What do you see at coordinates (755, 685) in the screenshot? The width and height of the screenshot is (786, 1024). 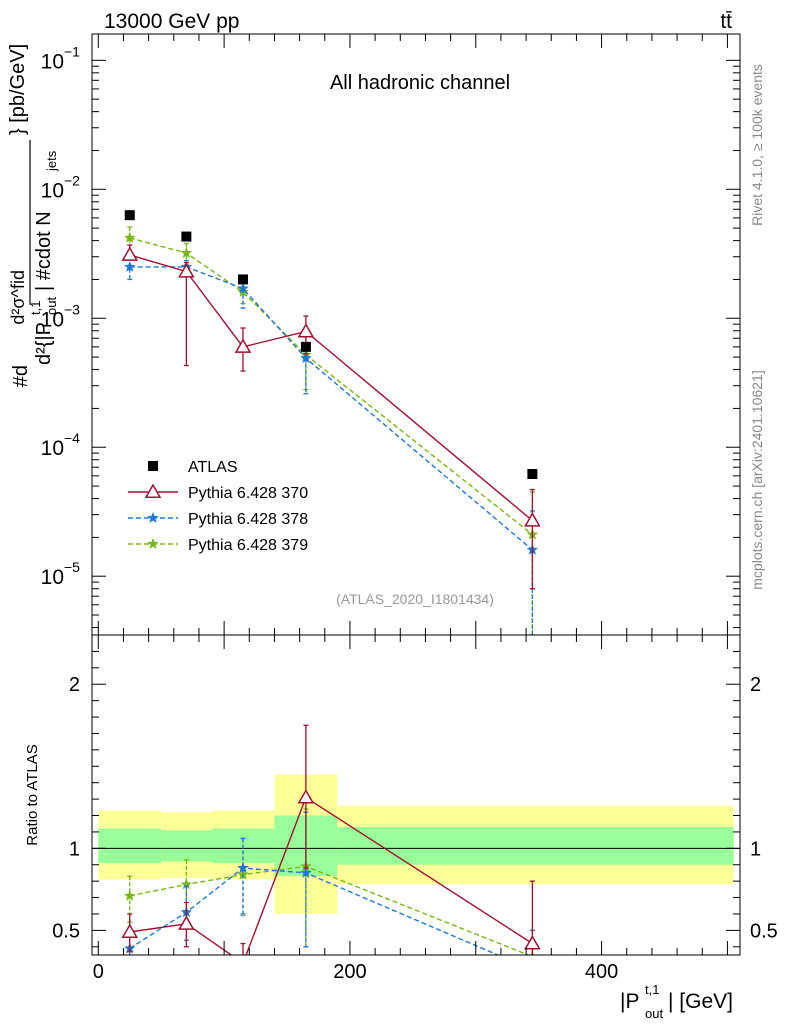 I see `ratio-y-tick-label-right: 2` at bounding box center [755, 685].